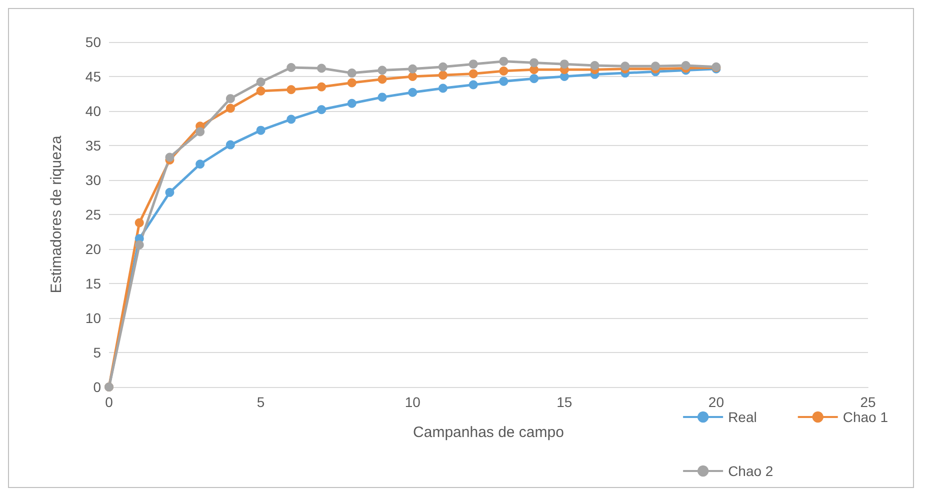  I want to click on y-axis-title: Estimadores de riqueza, so click(56, 214).